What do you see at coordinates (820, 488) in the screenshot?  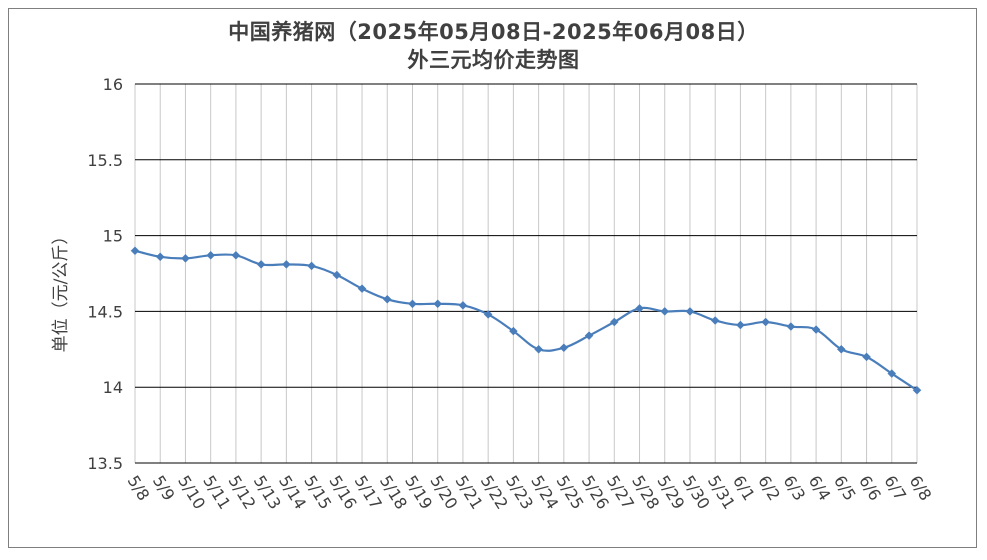 I see `x-tick-label: 6/4` at bounding box center [820, 488].